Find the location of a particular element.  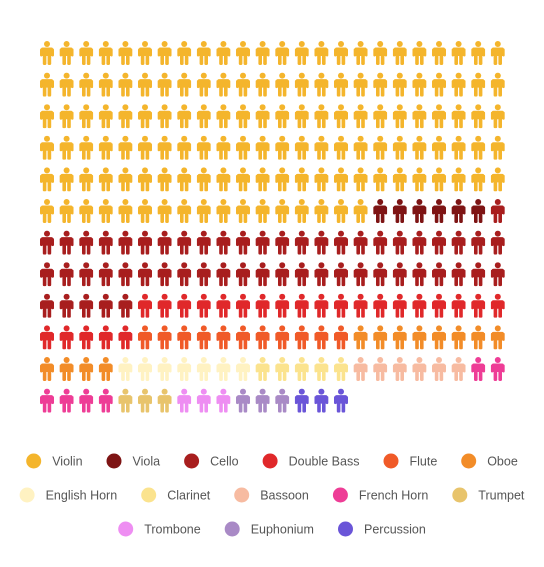

legend-item: Flute is located at coordinates (410, 461).